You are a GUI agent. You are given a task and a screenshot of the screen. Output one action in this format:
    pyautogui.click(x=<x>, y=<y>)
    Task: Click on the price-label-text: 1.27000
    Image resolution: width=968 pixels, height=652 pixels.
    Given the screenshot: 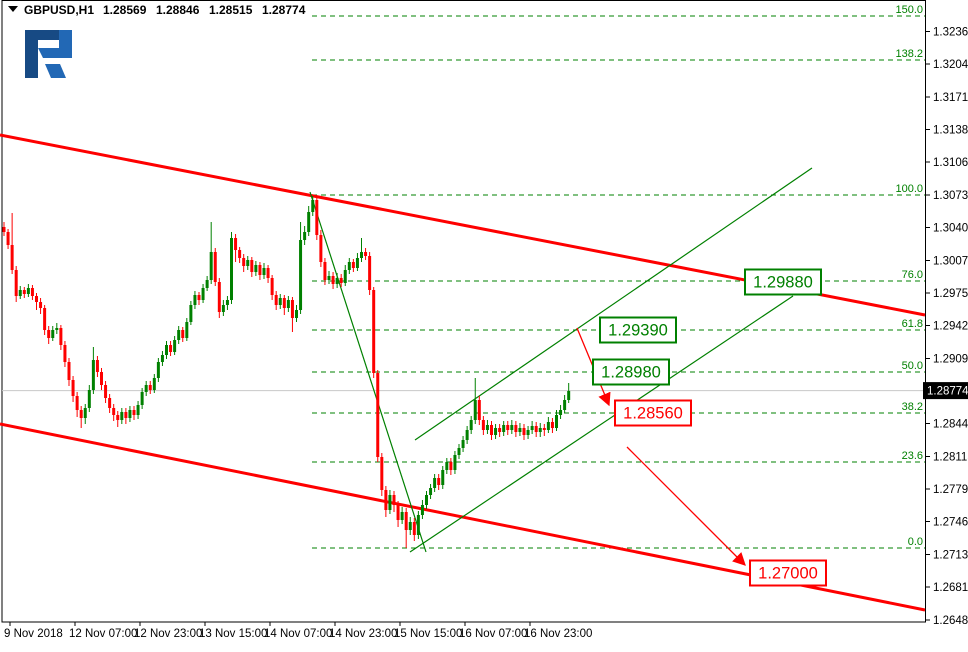 What is the action you would take?
    pyautogui.click(x=788, y=574)
    